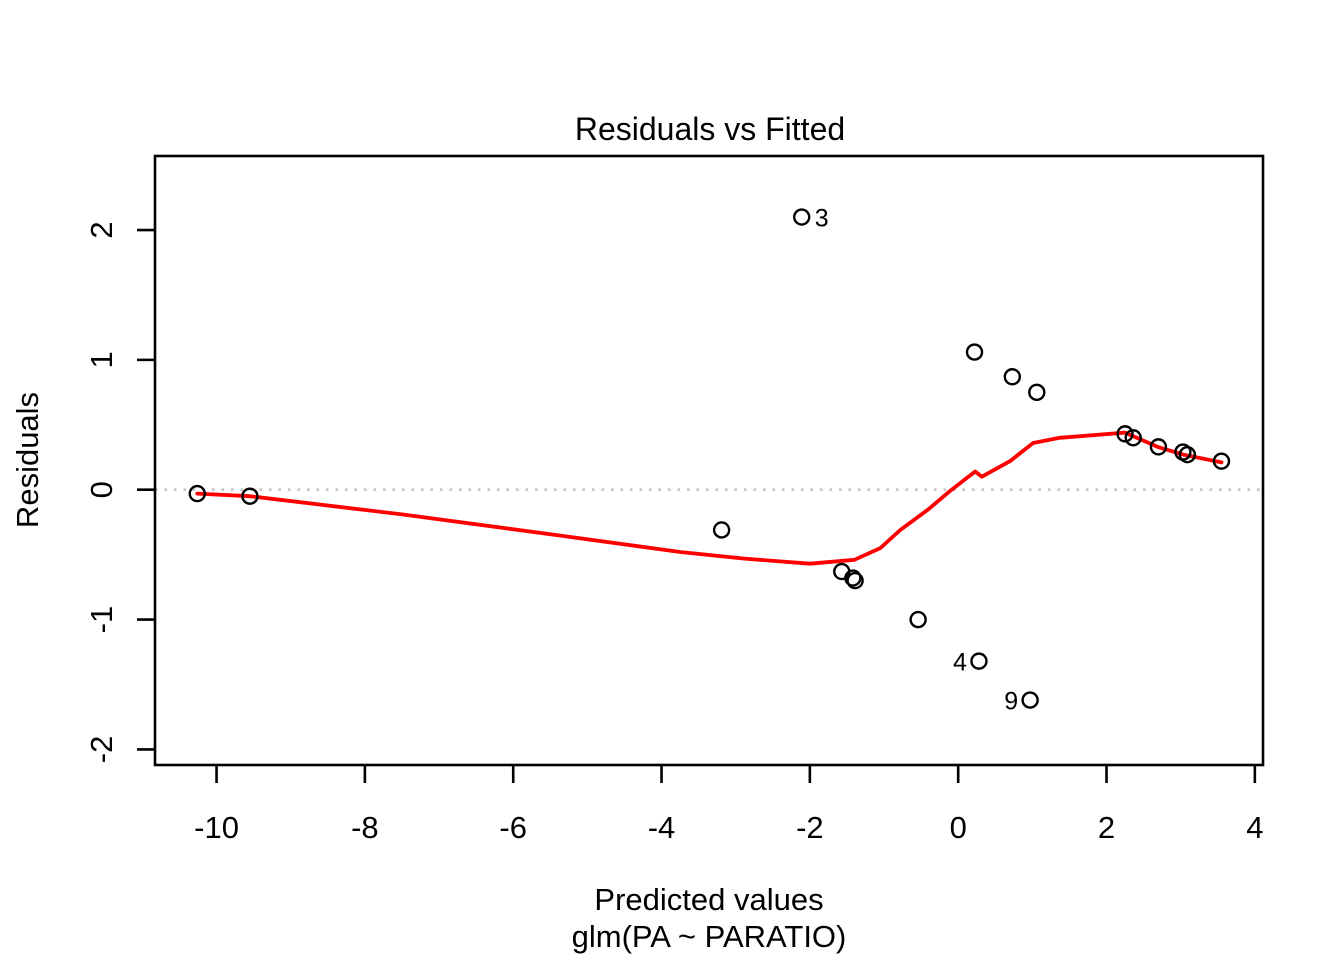  What do you see at coordinates (662, 827) in the screenshot?
I see `x-axis-tick-label: -4` at bounding box center [662, 827].